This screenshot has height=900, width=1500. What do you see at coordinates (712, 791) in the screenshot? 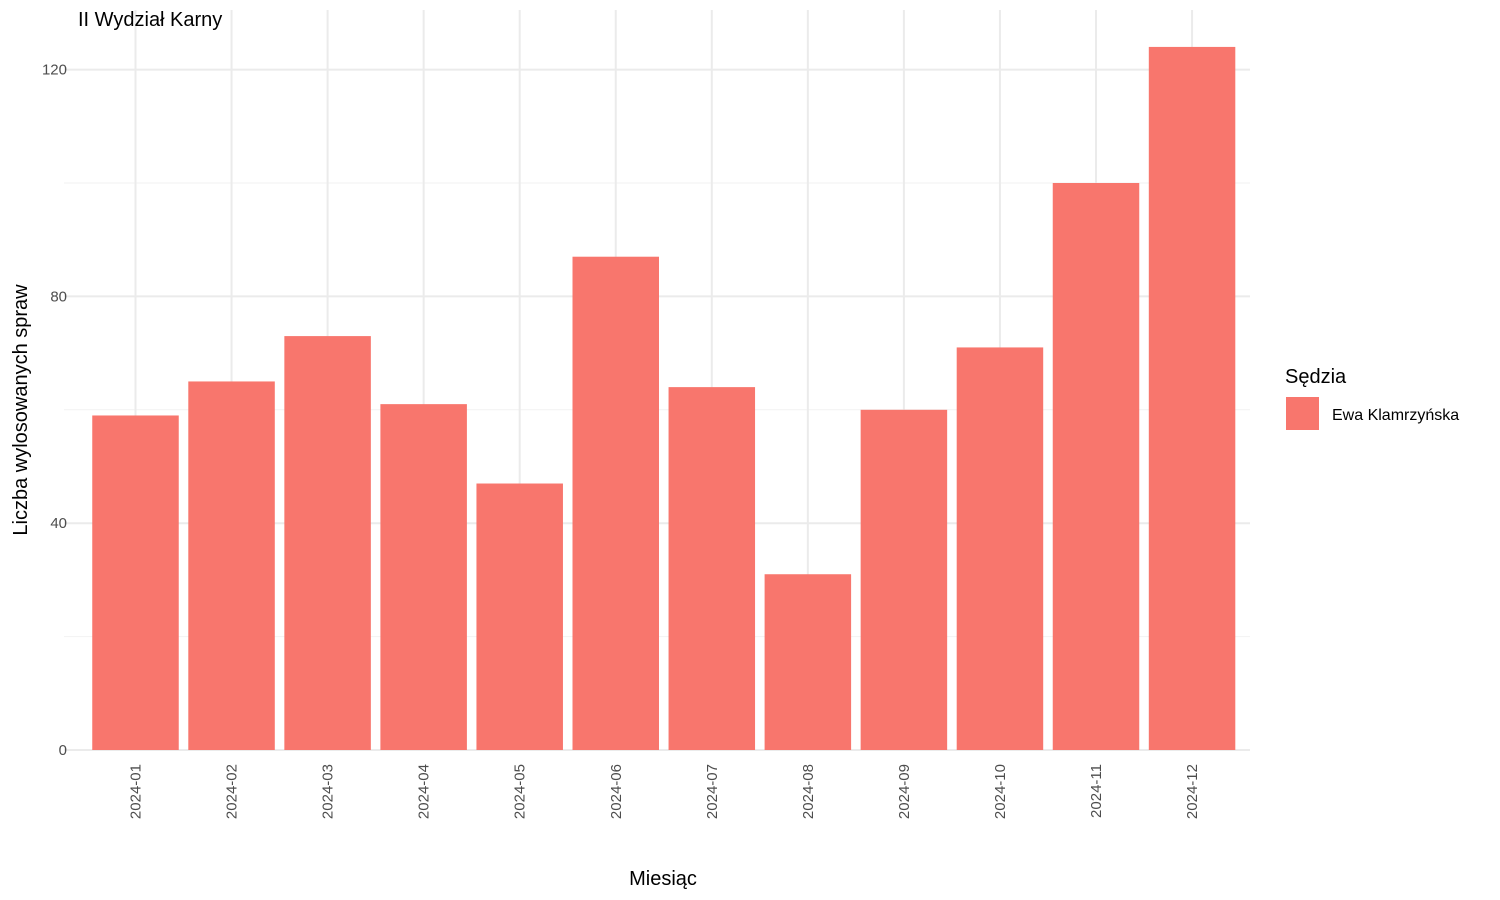
I see `x-tick-label: 2024-07` at bounding box center [712, 791].